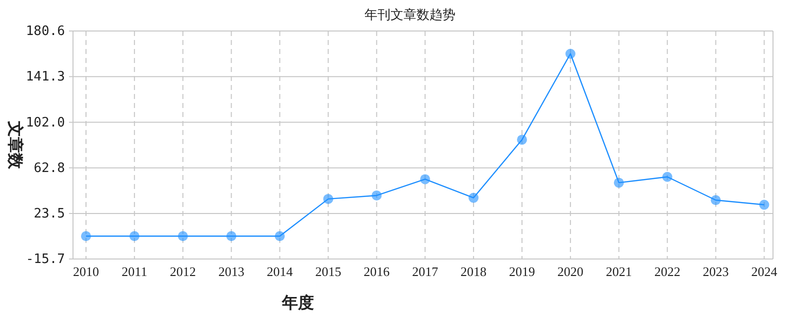 The height and width of the screenshot is (330, 798). I want to click on x-tick-label: 2016, so click(377, 271).